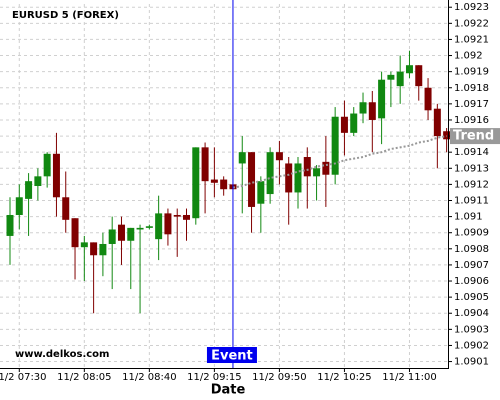 This screenshot has width=500, height=400. I want to click on x-axis-label: Date, so click(228, 390).